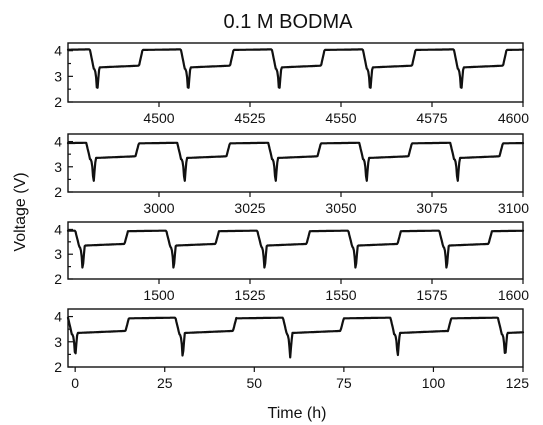 The height and width of the screenshot is (425, 543). I want to click on x-tick-label: 1550, so click(340, 295).